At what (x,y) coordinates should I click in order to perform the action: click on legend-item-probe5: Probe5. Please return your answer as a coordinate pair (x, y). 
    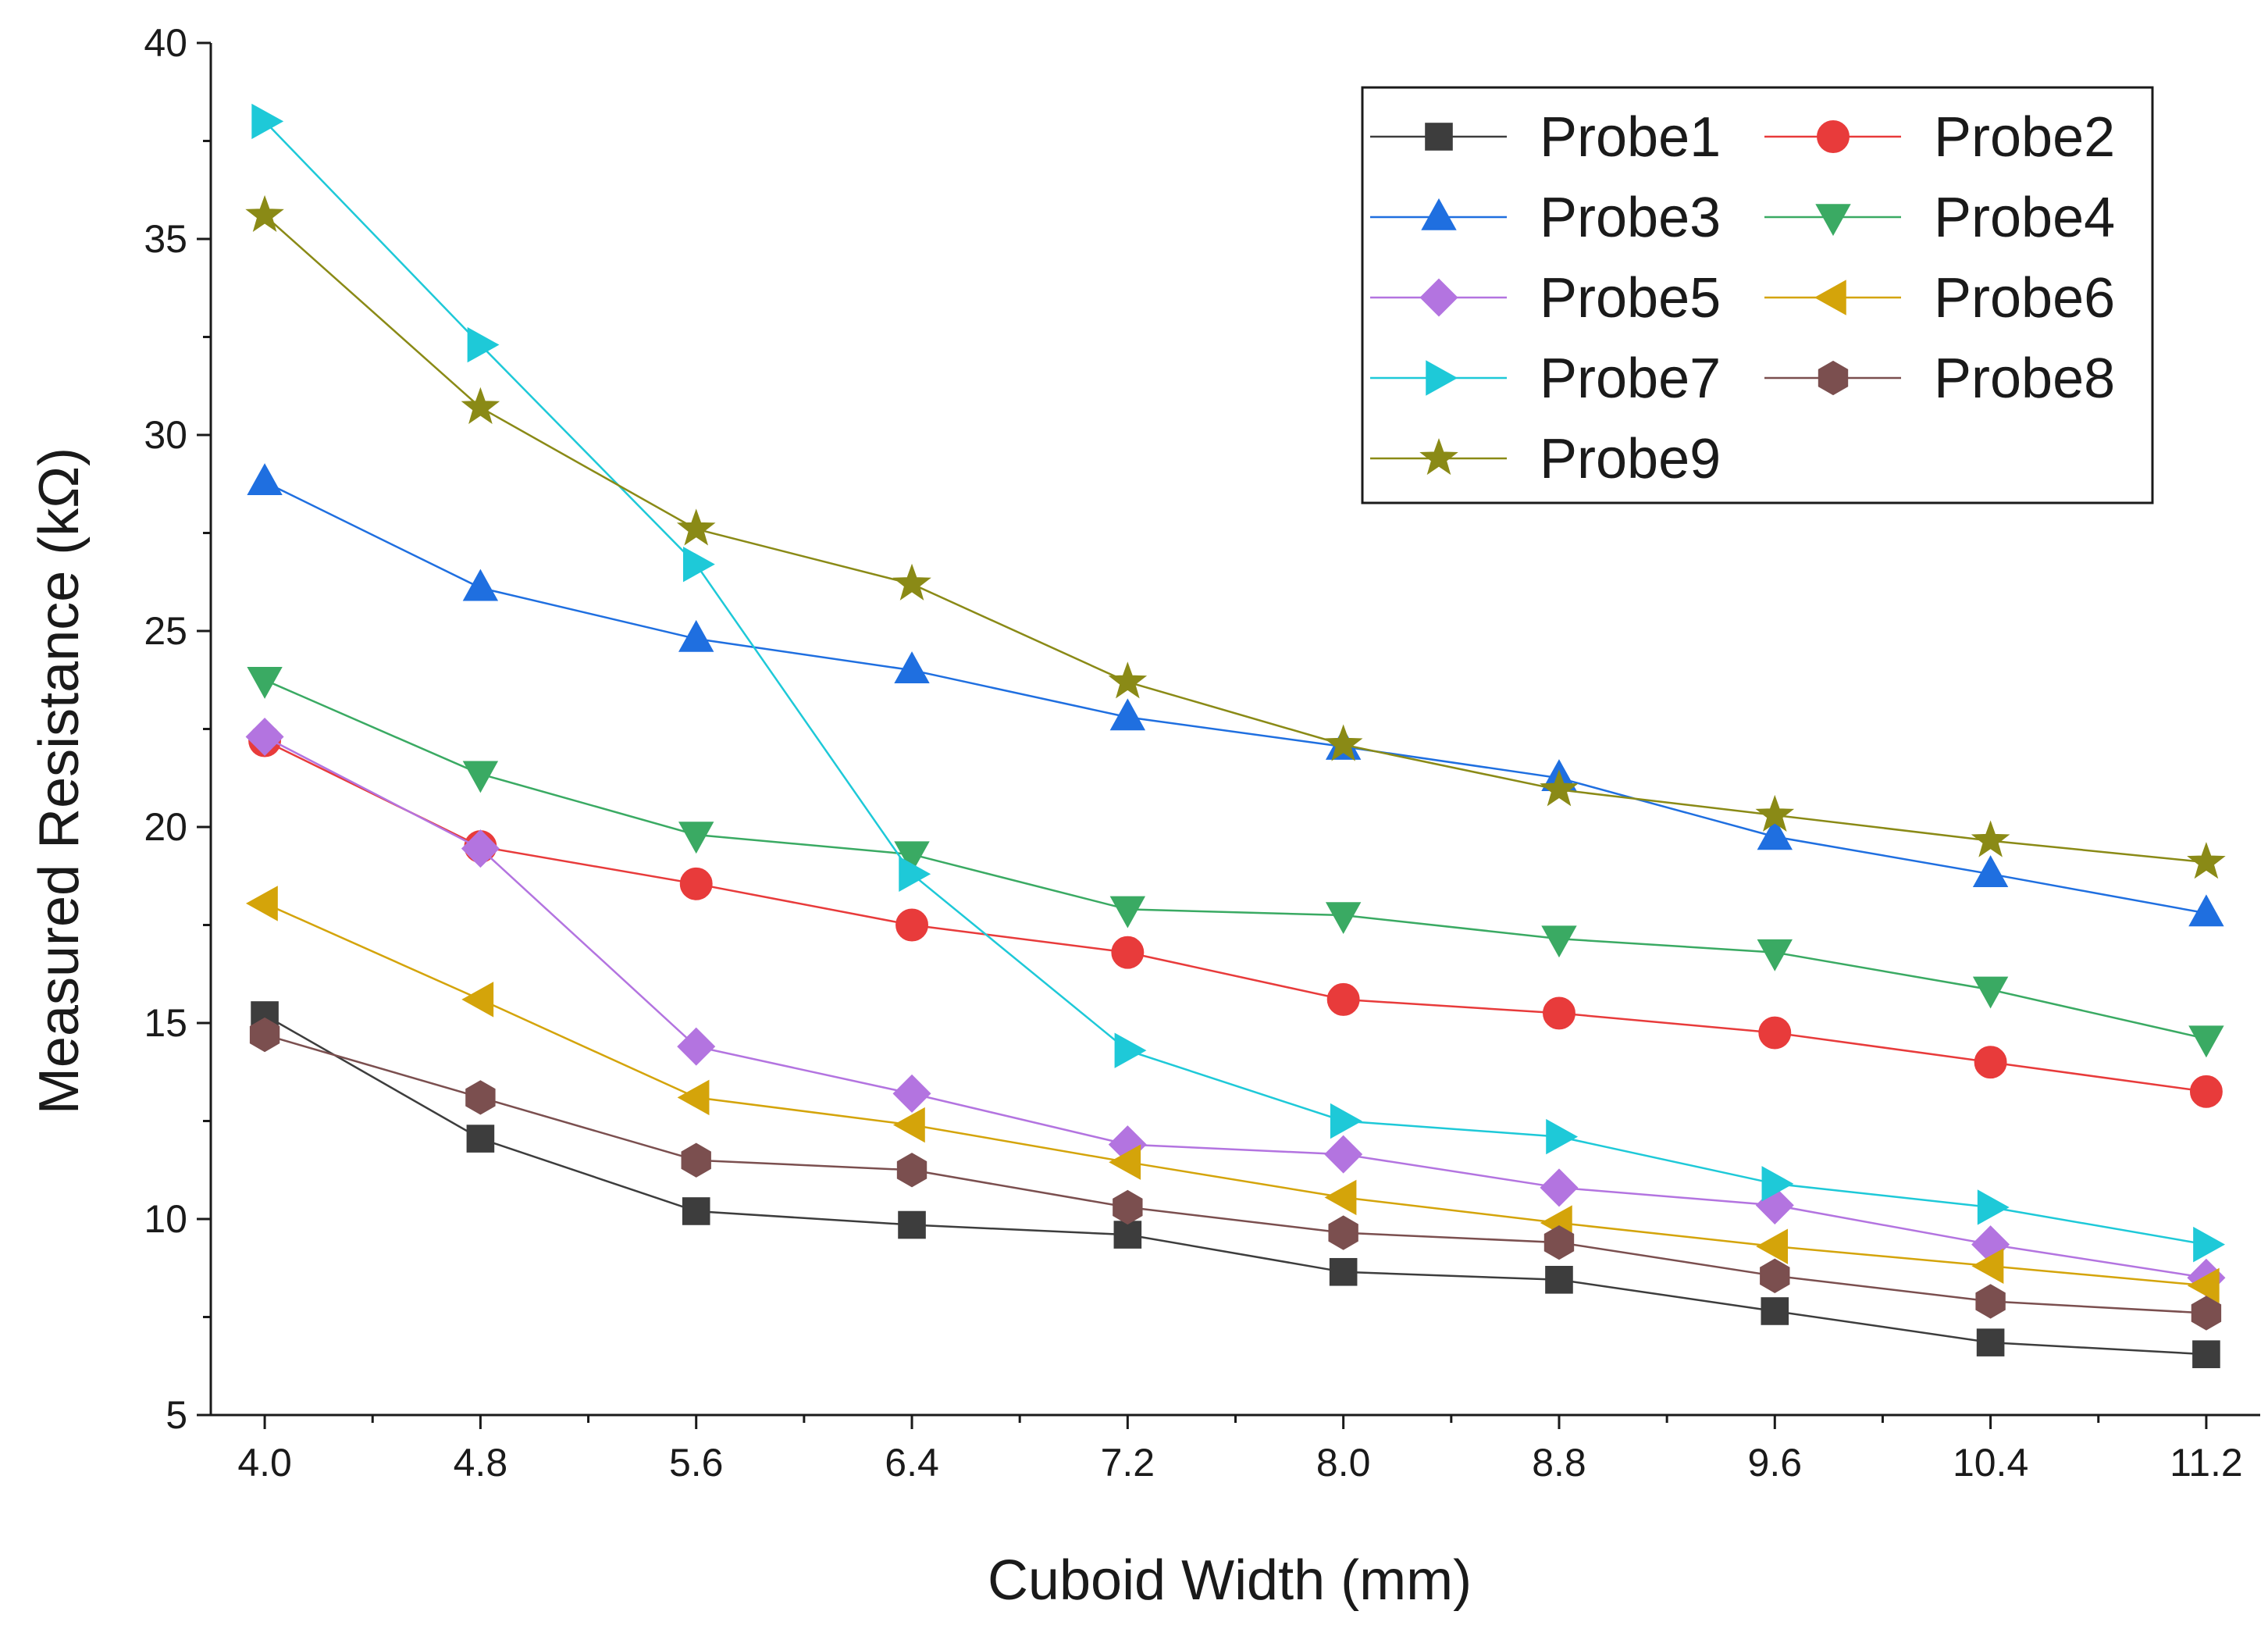
    Looking at the image, I should click on (1545, 299).